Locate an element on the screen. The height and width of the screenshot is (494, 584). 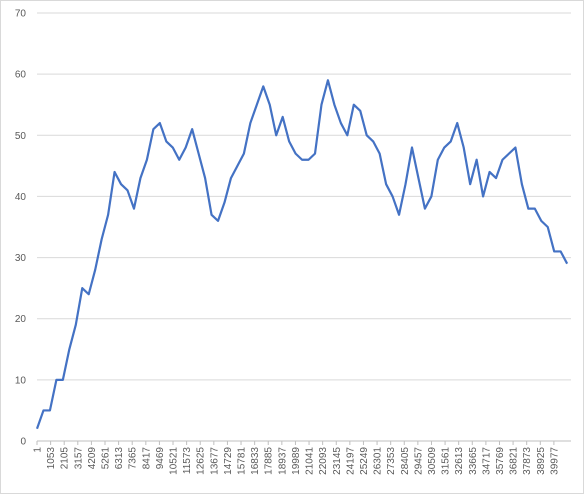
x-tick-label: 28405 is located at coordinates (405, 461).